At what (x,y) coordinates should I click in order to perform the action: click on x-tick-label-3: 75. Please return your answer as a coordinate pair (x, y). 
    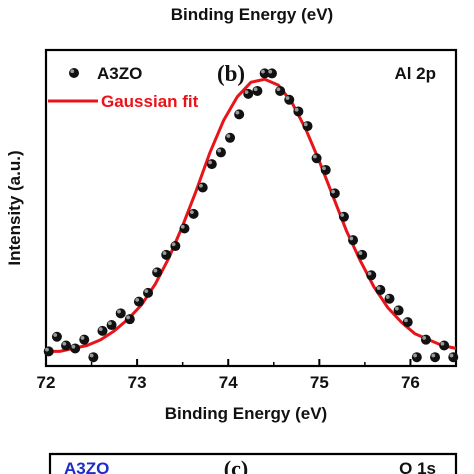
    Looking at the image, I should click on (319, 382).